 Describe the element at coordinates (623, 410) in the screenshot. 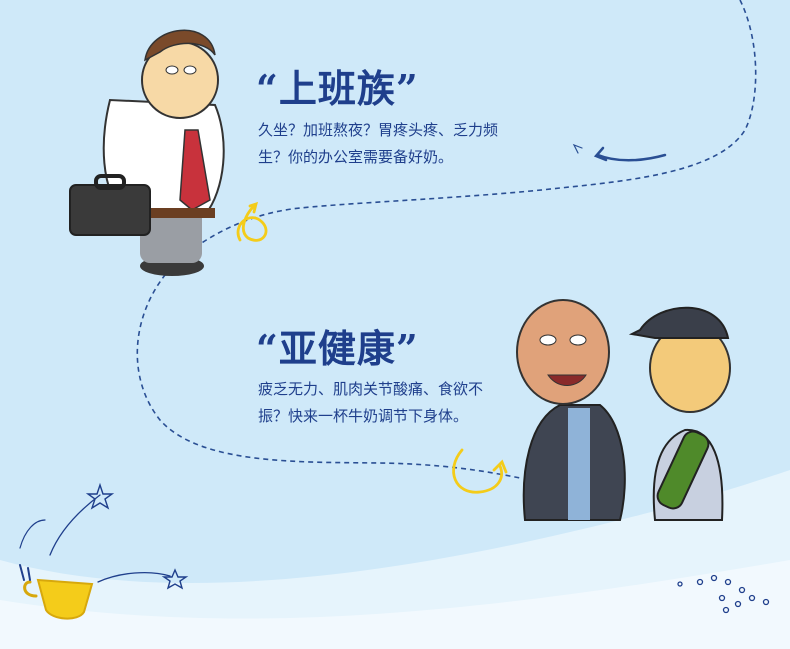

I see `two-men-icon` at that location.